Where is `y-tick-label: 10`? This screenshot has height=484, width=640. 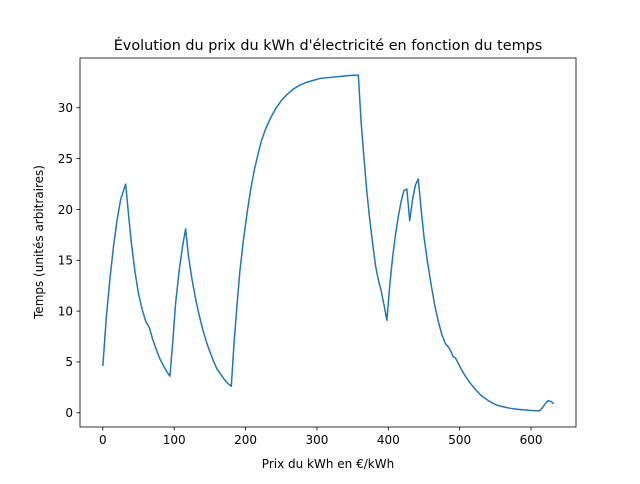
y-tick-label: 10 is located at coordinates (65, 311).